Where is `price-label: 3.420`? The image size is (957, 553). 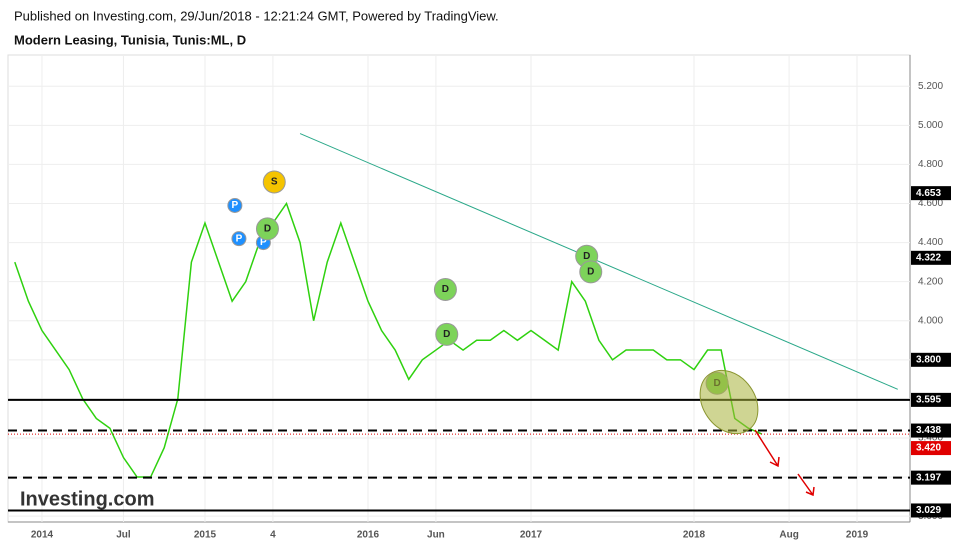 price-label: 3.420 is located at coordinates (928, 448).